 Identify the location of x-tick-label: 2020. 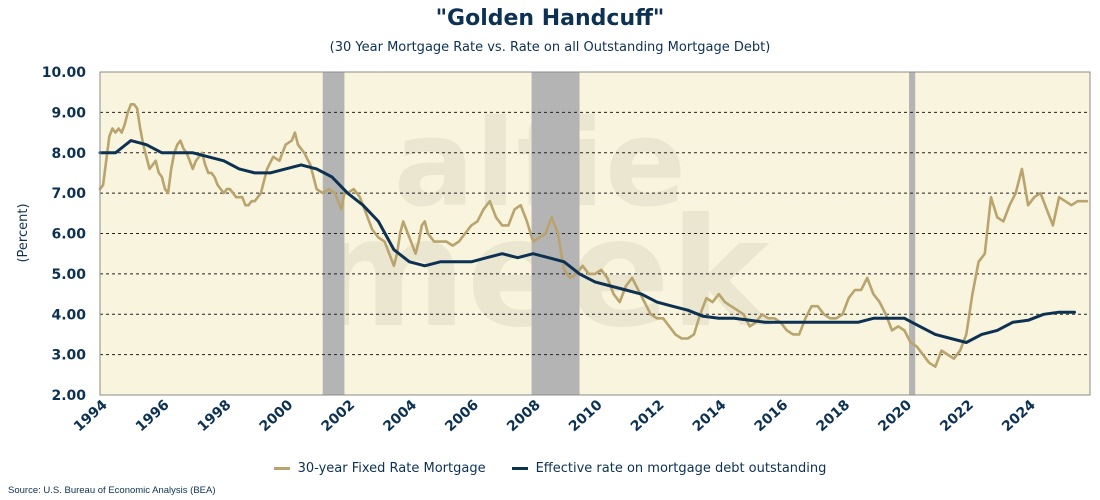
(895, 416).